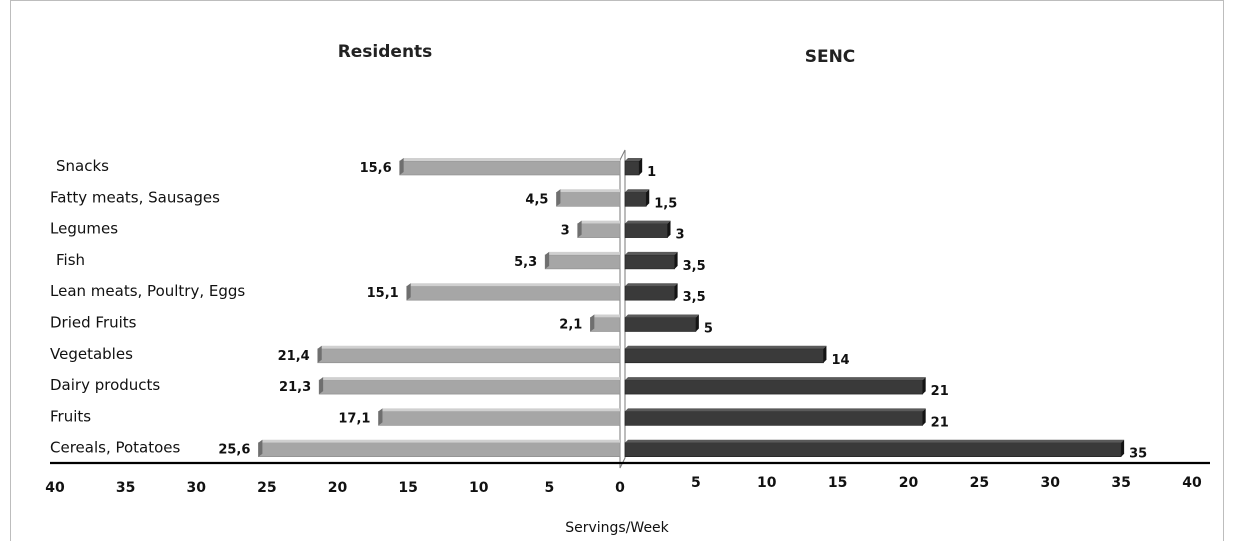  Describe the element at coordinates (510, 168) in the screenshot. I see `bar-residents-snacks` at that location.